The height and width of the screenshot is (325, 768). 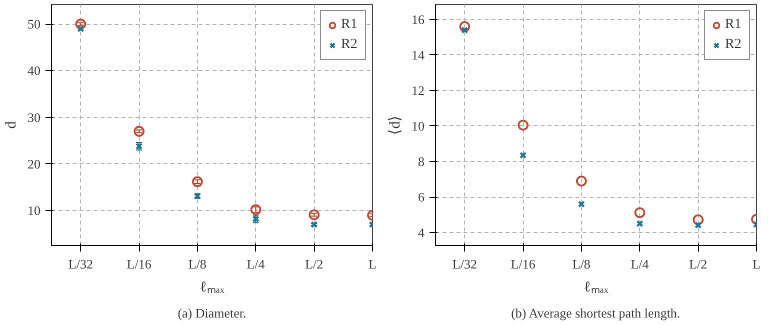 What do you see at coordinates (595, 313) in the screenshot?
I see `text: (b) Average shortest path length.` at bounding box center [595, 313].